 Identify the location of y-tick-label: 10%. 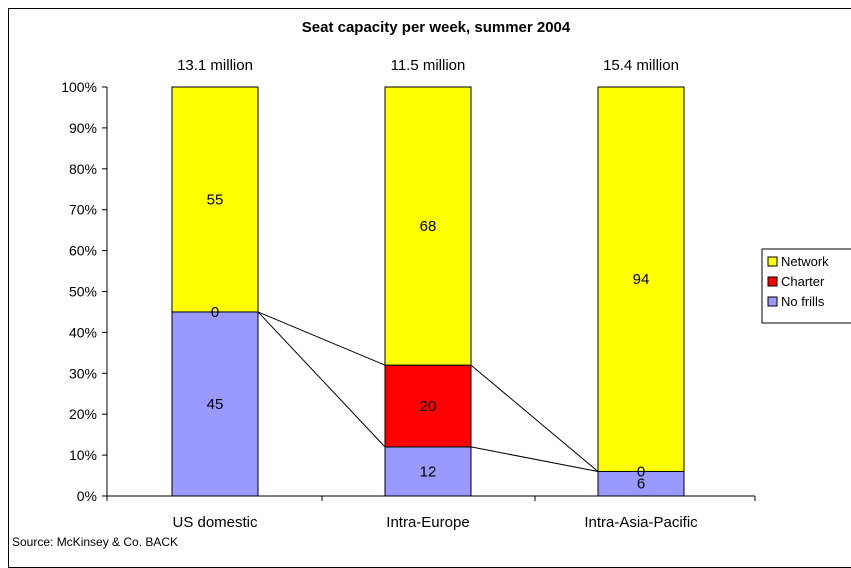
(83, 455).